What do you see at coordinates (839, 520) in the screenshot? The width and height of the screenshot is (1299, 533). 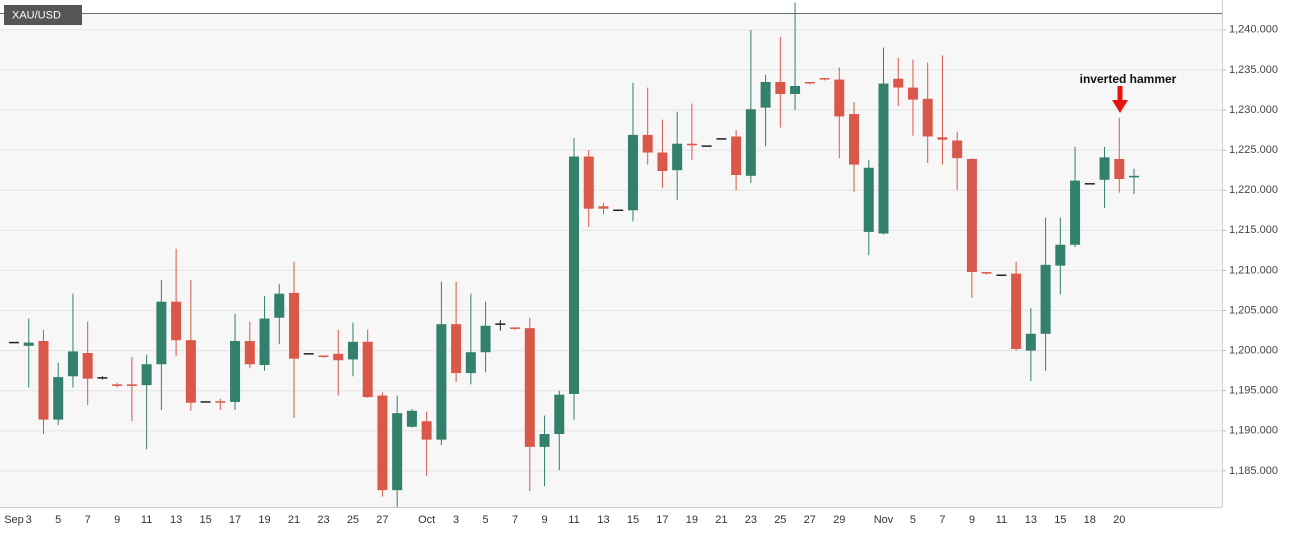 I see `x-tick-label: 29` at bounding box center [839, 520].